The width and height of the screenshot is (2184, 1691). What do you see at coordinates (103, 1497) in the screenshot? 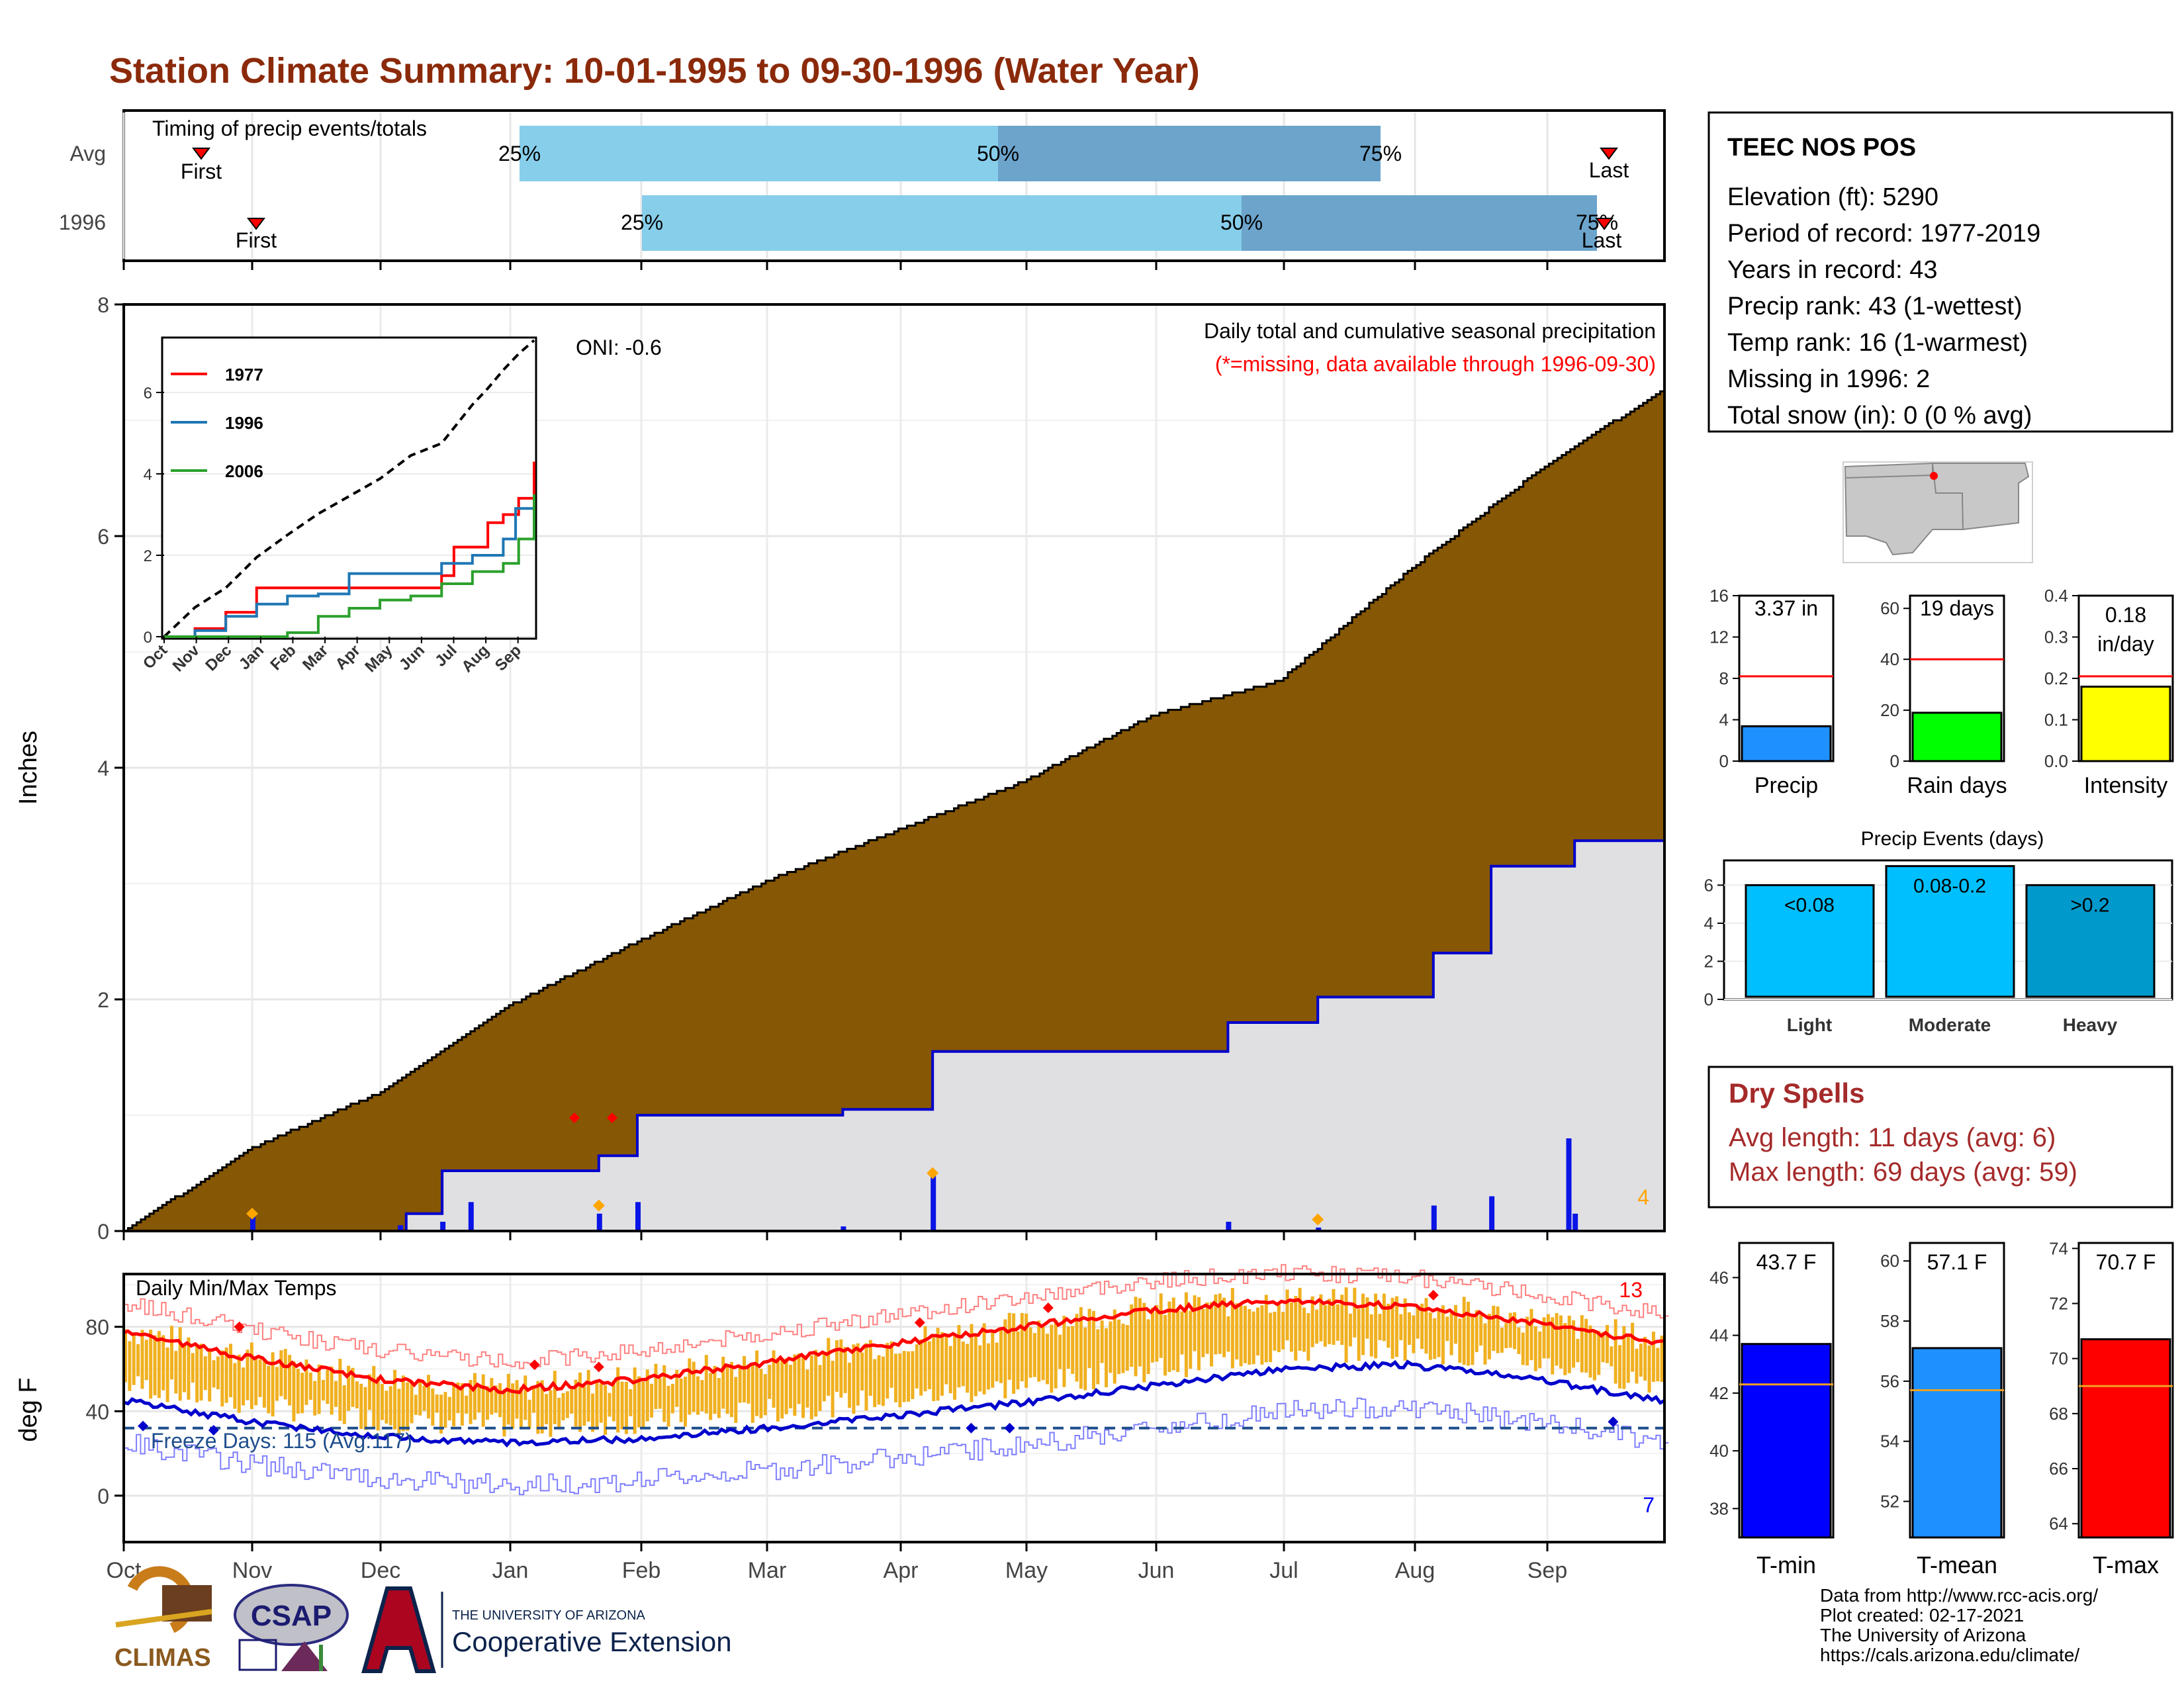
I see `temp-y-tick-label: 0` at bounding box center [103, 1497].